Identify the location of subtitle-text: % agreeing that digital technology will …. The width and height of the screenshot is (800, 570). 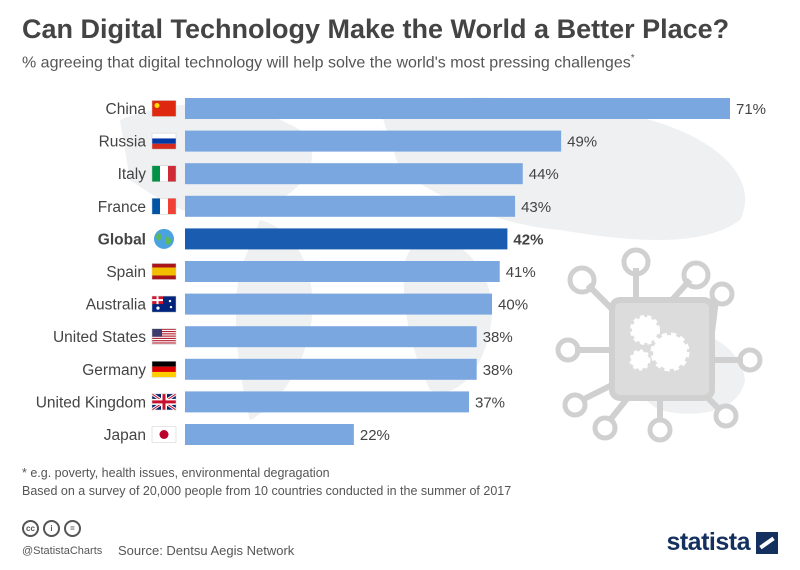
(326, 63).